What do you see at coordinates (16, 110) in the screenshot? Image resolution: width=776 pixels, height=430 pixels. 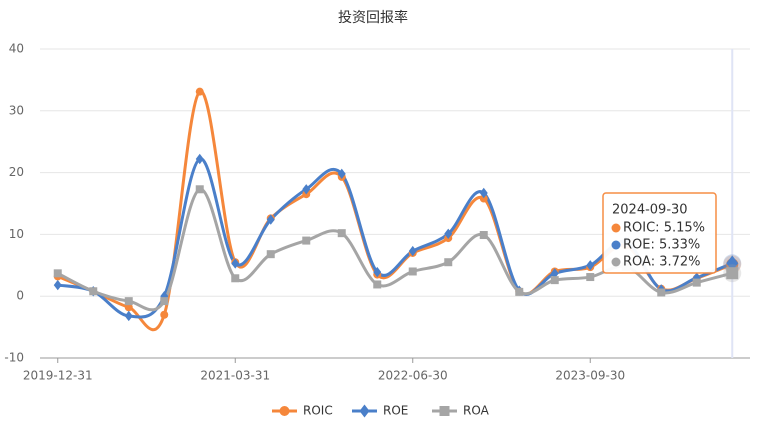 I see `y-tick-label: 30` at bounding box center [16, 110].